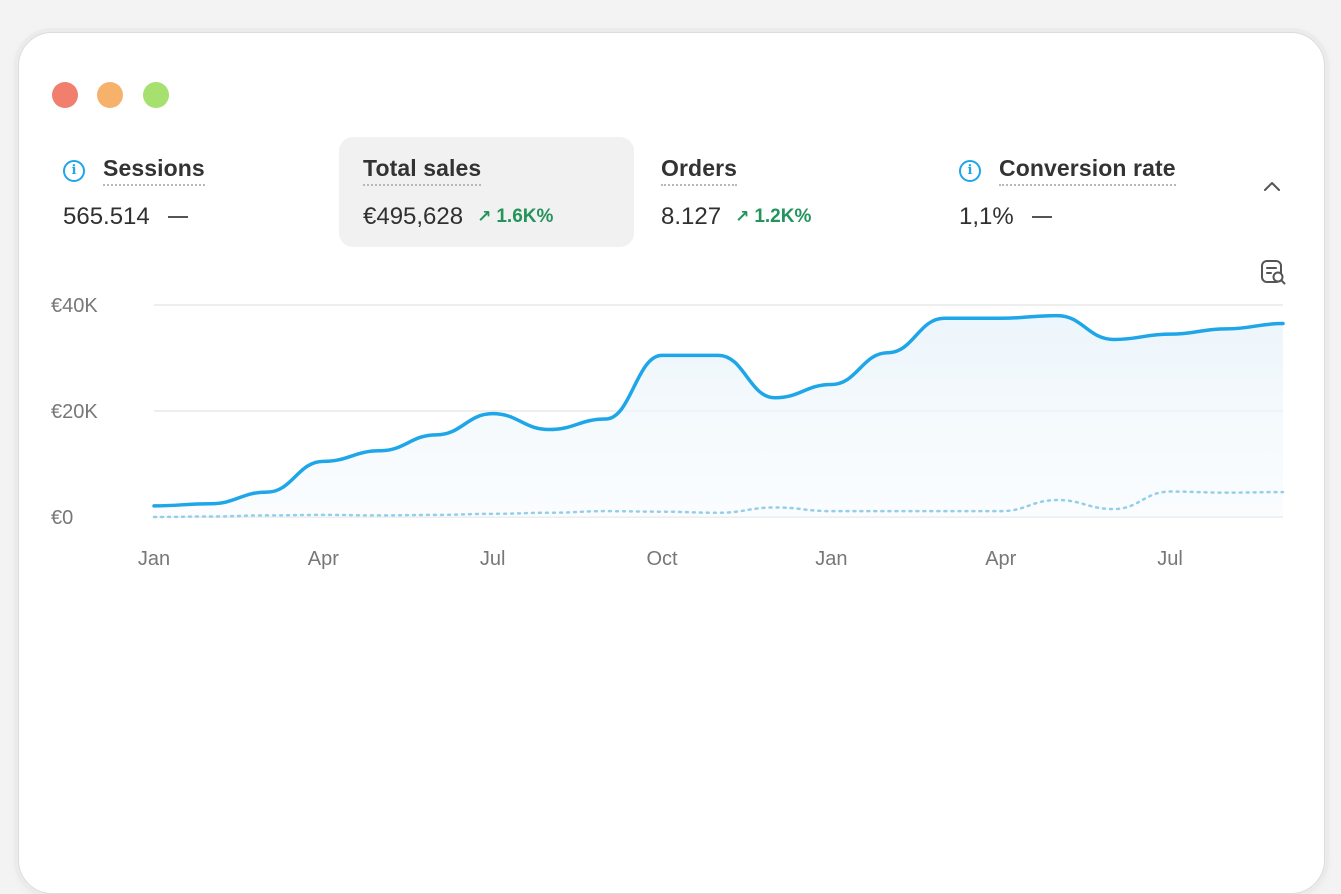 This screenshot has width=1341, height=894. I want to click on metric-title: Total sales, so click(422, 170).